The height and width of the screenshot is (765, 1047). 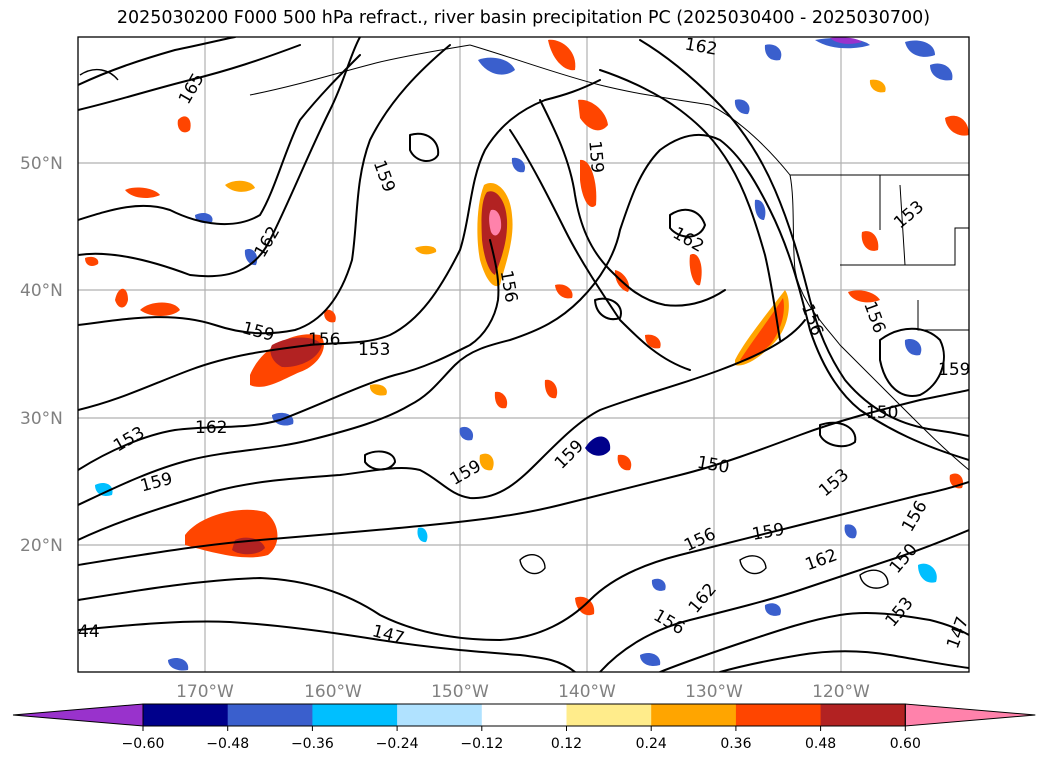 I want to click on latitude-labels: 50°N 40°N 30°N 20°N, so click(x=41, y=355).